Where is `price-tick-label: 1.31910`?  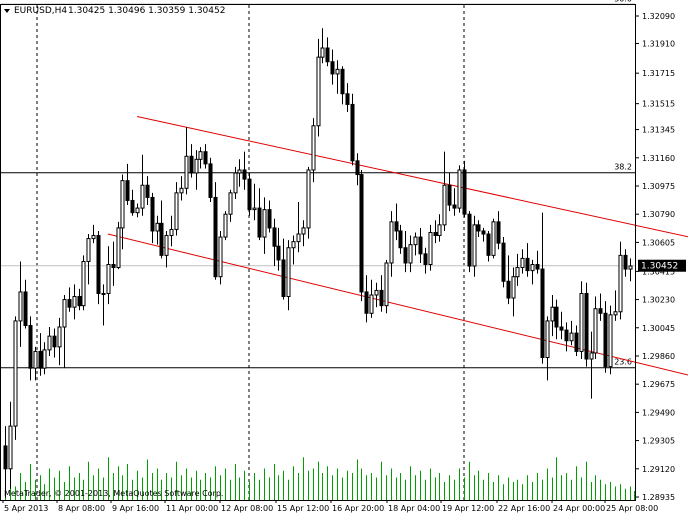
price-tick-label: 1.31910 is located at coordinates (658, 43).